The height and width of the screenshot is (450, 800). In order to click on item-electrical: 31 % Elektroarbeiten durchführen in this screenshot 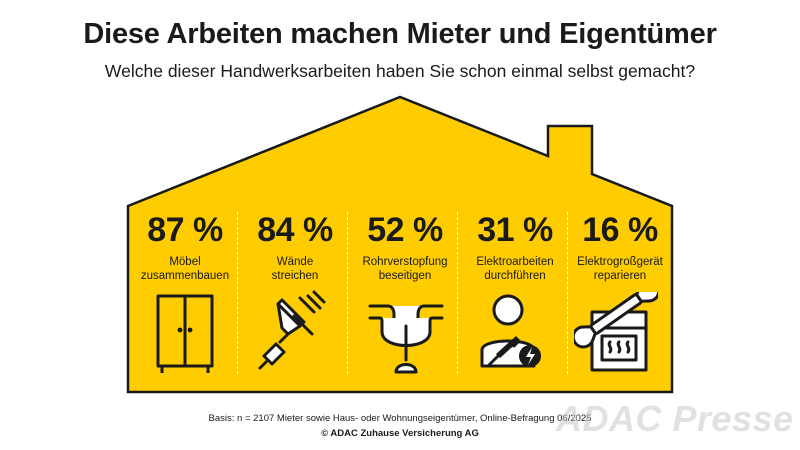, I will do `click(515, 246)`.